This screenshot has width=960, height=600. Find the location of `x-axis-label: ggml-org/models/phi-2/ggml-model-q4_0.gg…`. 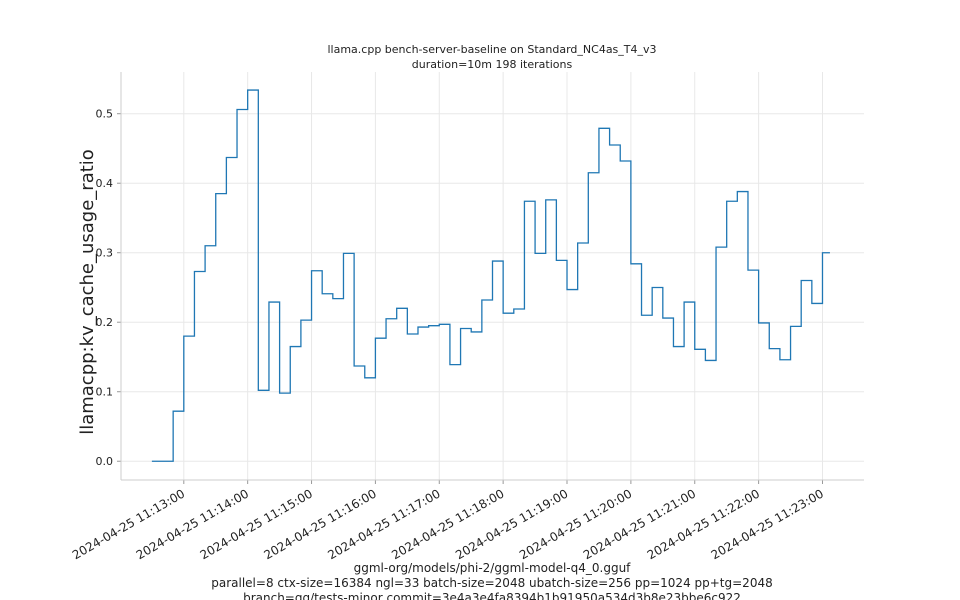

x-axis-label: ggml-org/models/phi-2/ggml-model-q4_0.gg… is located at coordinates (493, 568).